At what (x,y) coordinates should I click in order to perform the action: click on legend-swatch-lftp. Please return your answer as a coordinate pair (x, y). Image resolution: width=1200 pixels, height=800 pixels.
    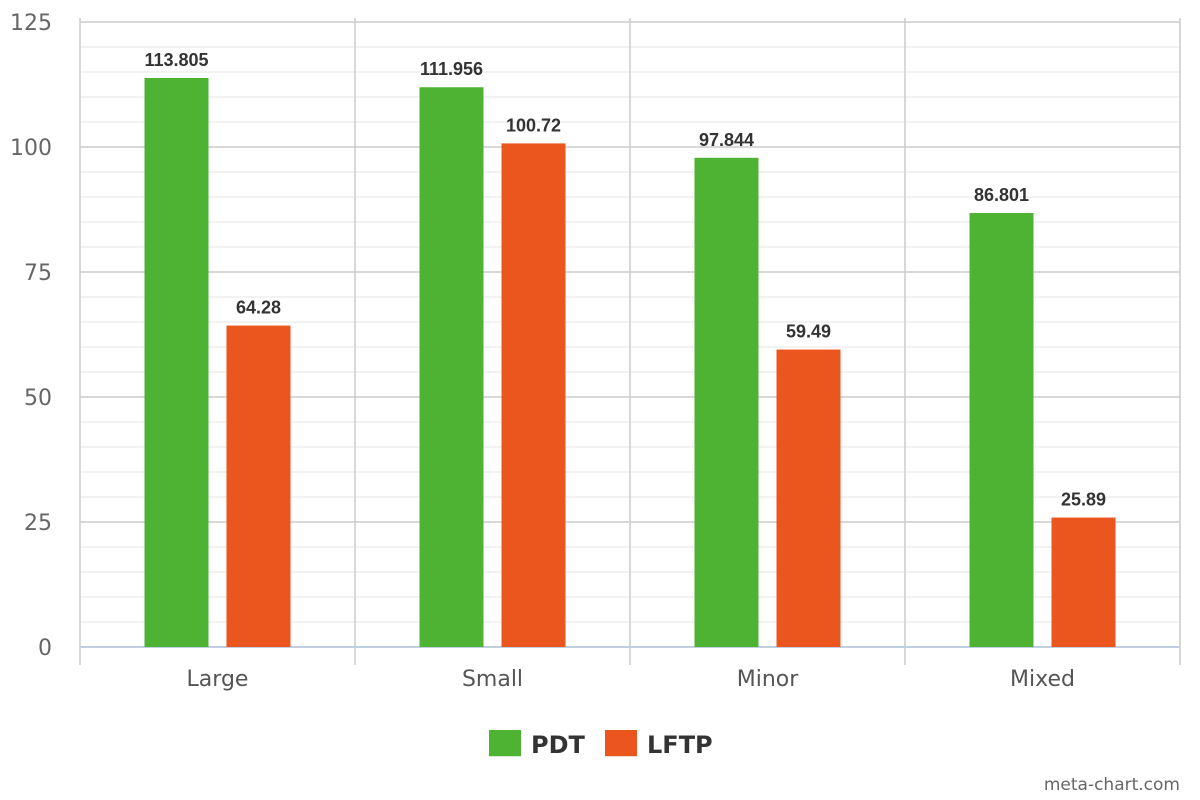
    Looking at the image, I should click on (621, 743).